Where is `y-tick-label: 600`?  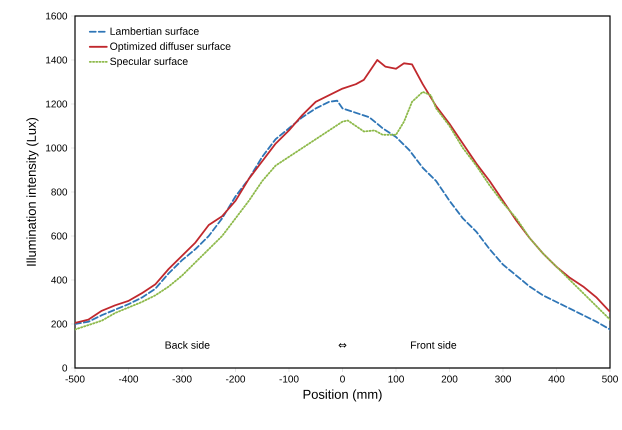
y-tick-label: 600 is located at coordinates (59, 236).